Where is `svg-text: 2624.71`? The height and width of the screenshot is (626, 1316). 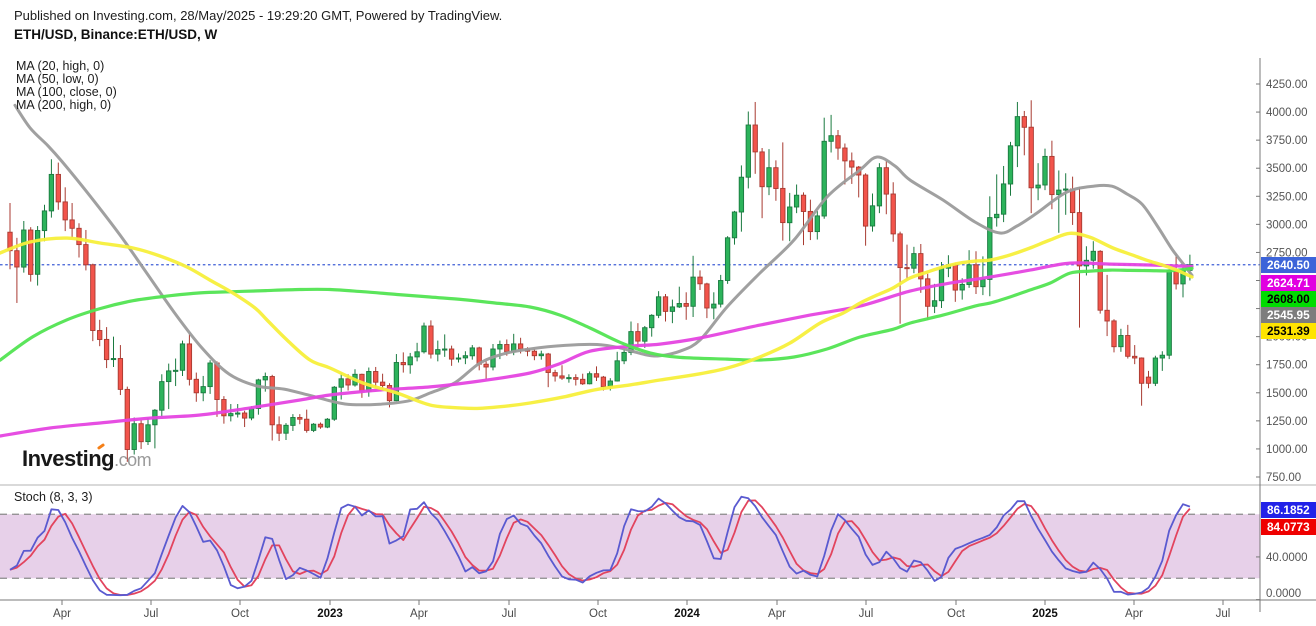 svg-text: 2624.71 is located at coordinates (1288, 283).